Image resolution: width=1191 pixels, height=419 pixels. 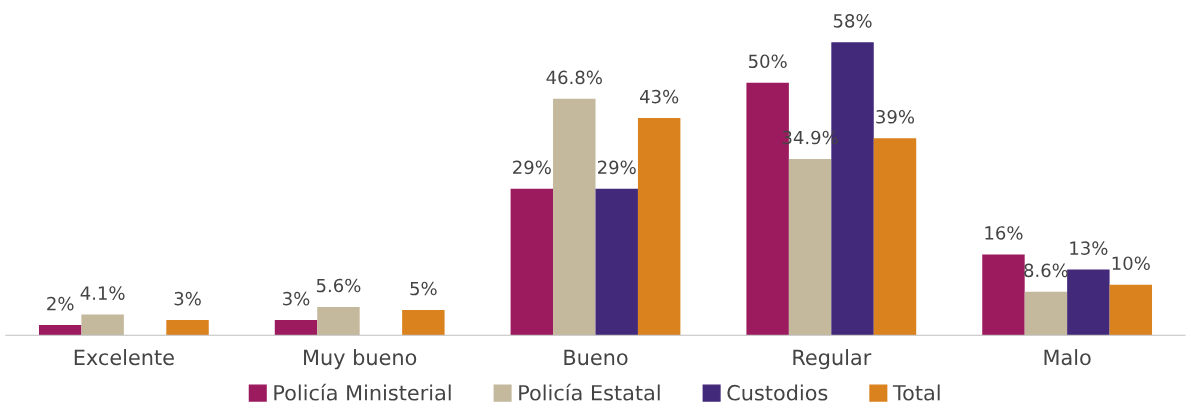 What do you see at coordinates (102, 293) in the screenshot?
I see `data-label: 4.1%` at bounding box center [102, 293].